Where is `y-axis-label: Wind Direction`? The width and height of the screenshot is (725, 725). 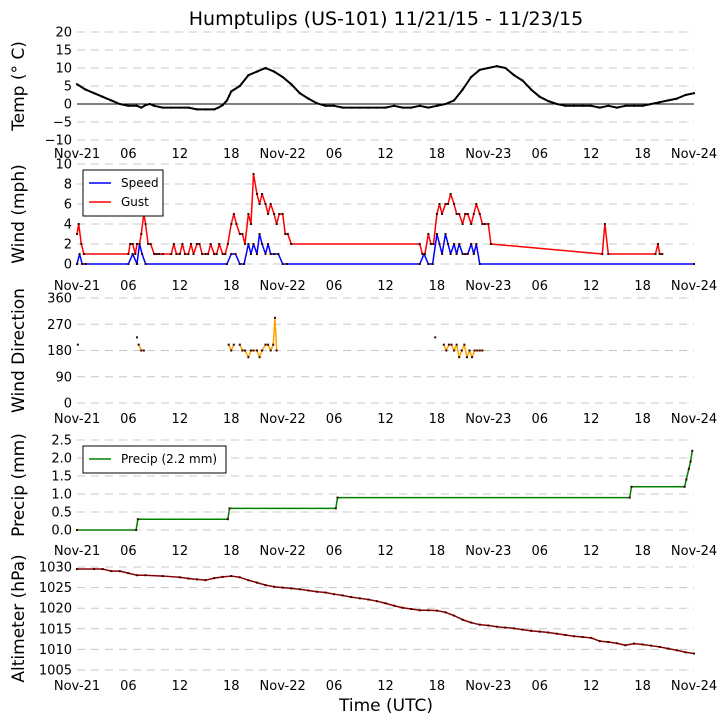
y-axis-label: Wind Direction is located at coordinates (19, 350).